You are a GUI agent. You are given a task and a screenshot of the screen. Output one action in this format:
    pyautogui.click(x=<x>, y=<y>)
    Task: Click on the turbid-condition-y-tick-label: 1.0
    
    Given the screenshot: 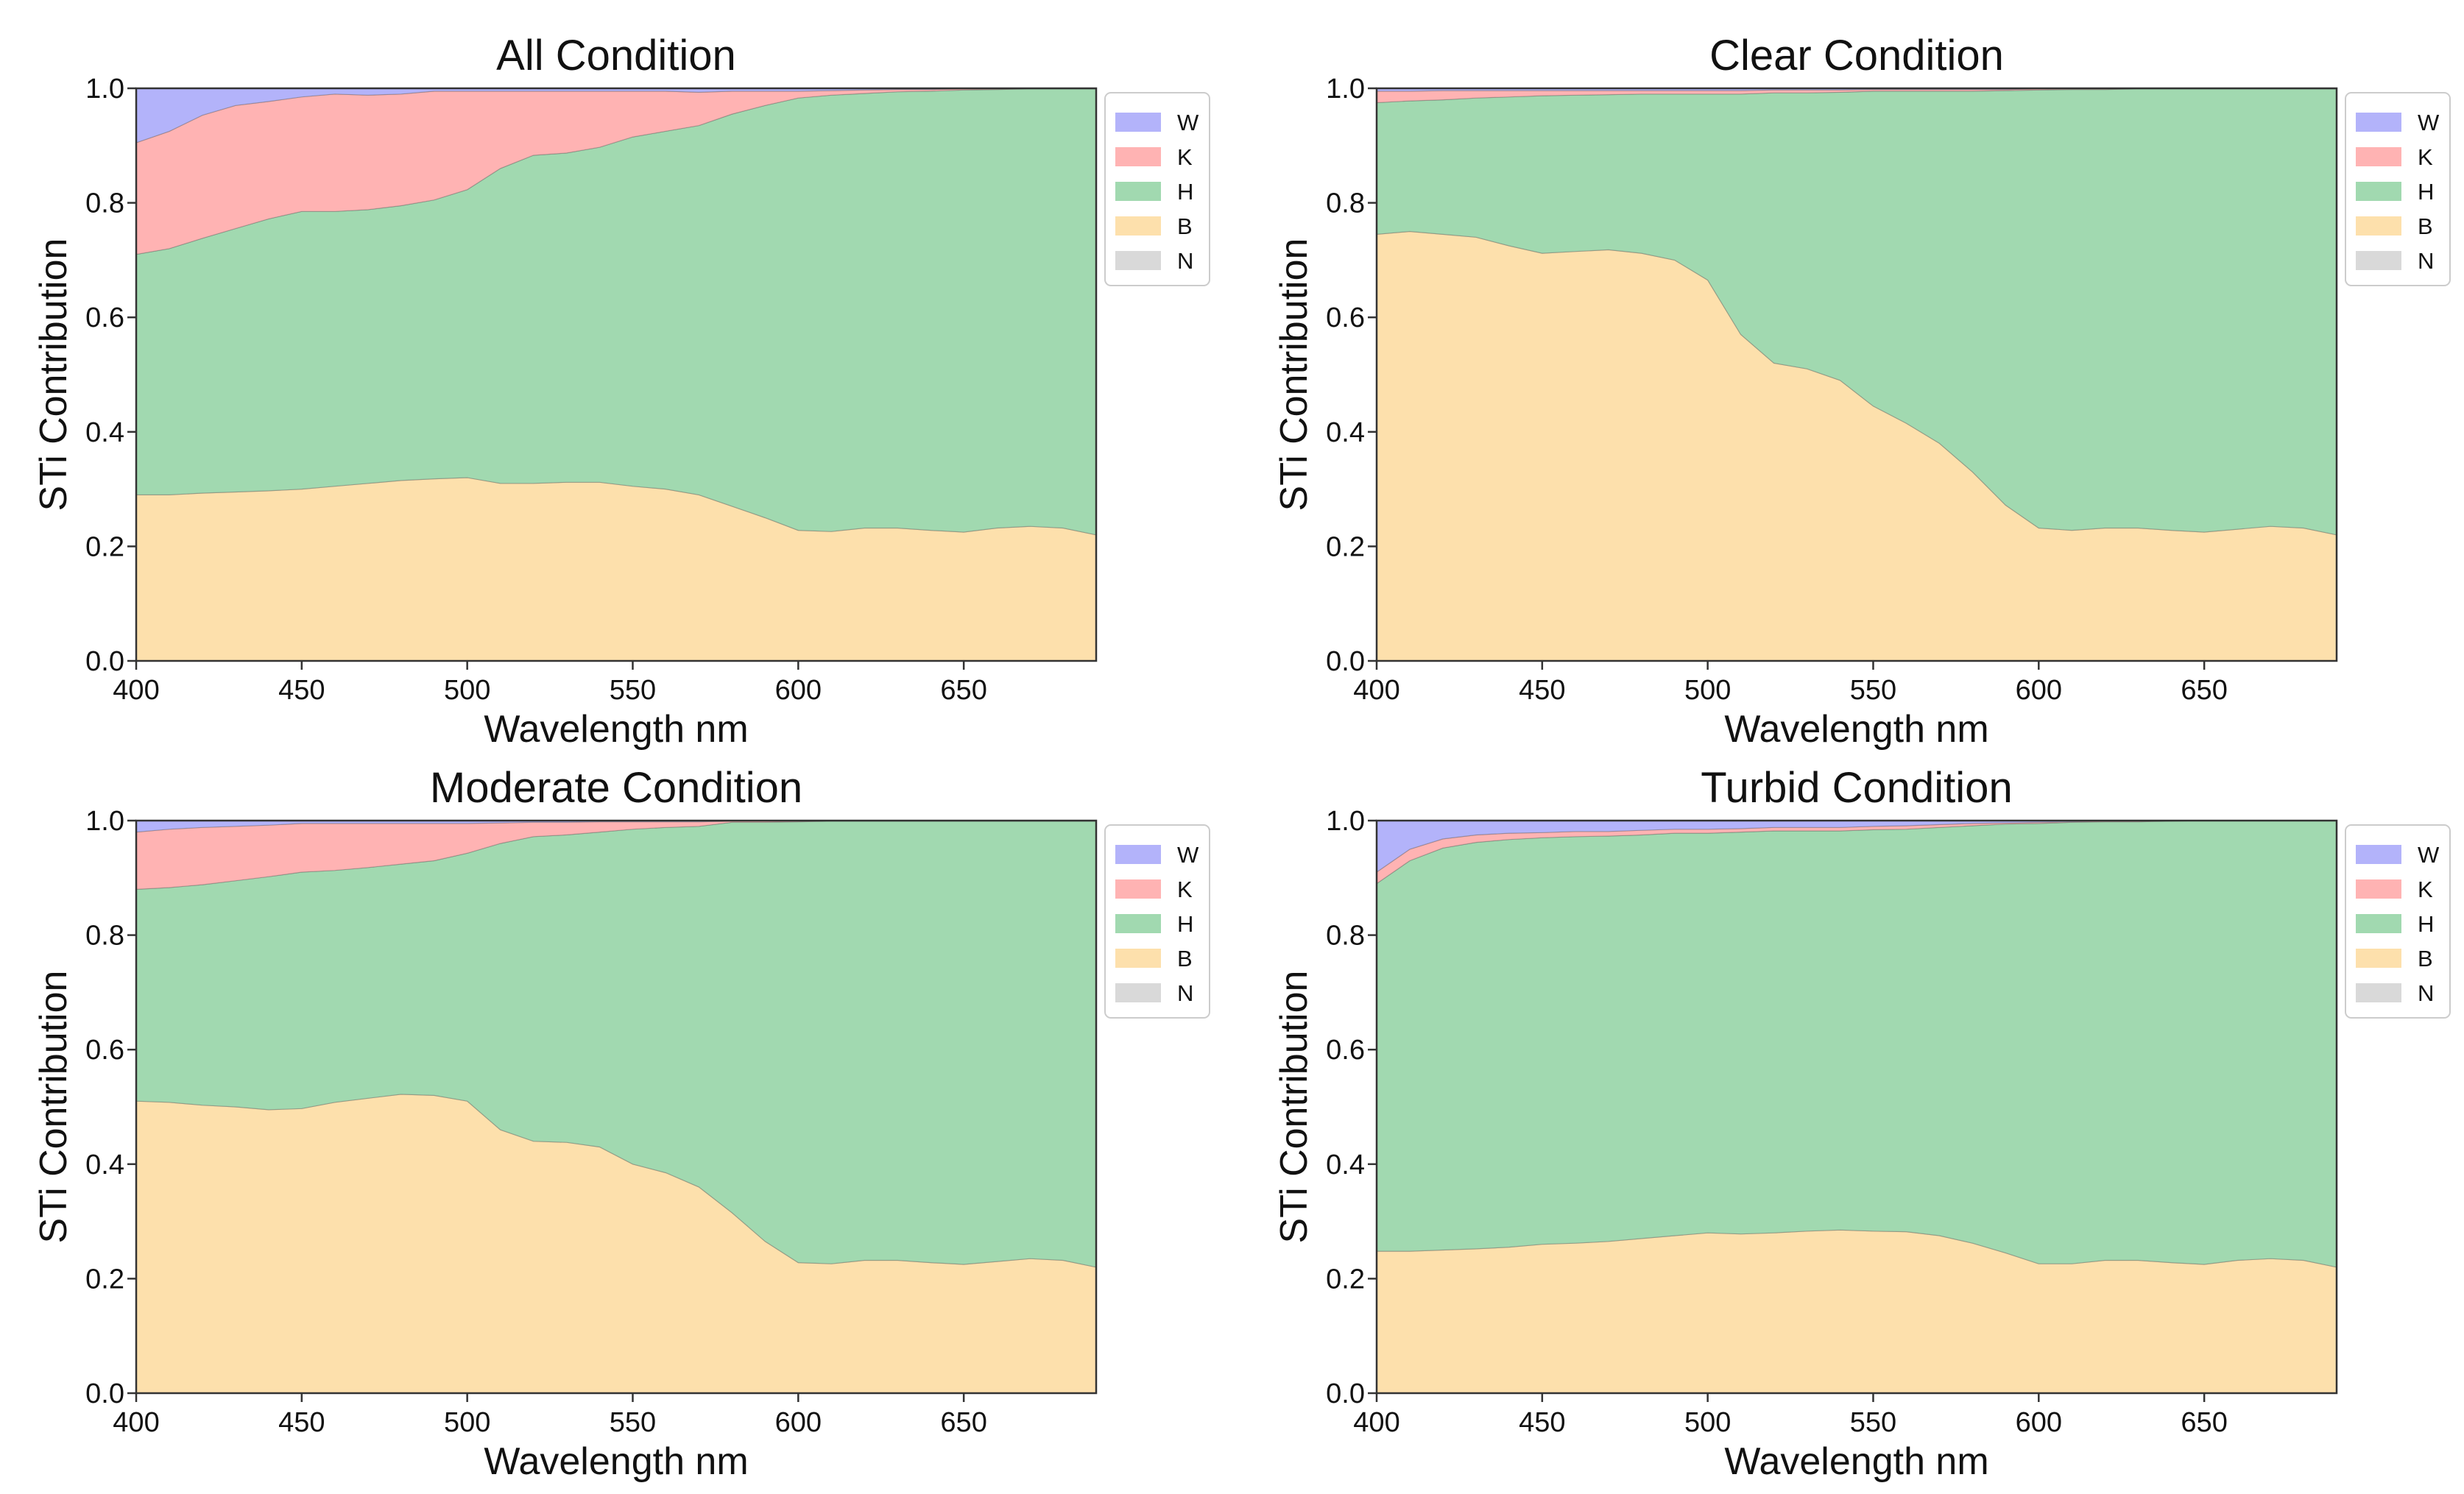 What is the action you would take?
    pyautogui.click(x=1345, y=821)
    